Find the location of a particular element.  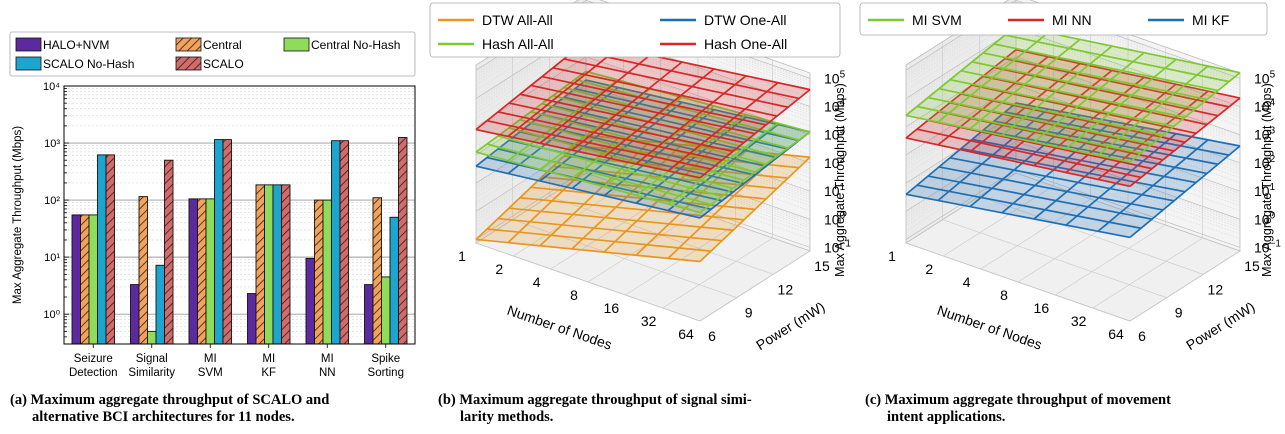

x-tick-label: Signal is located at coordinates (152, 359).